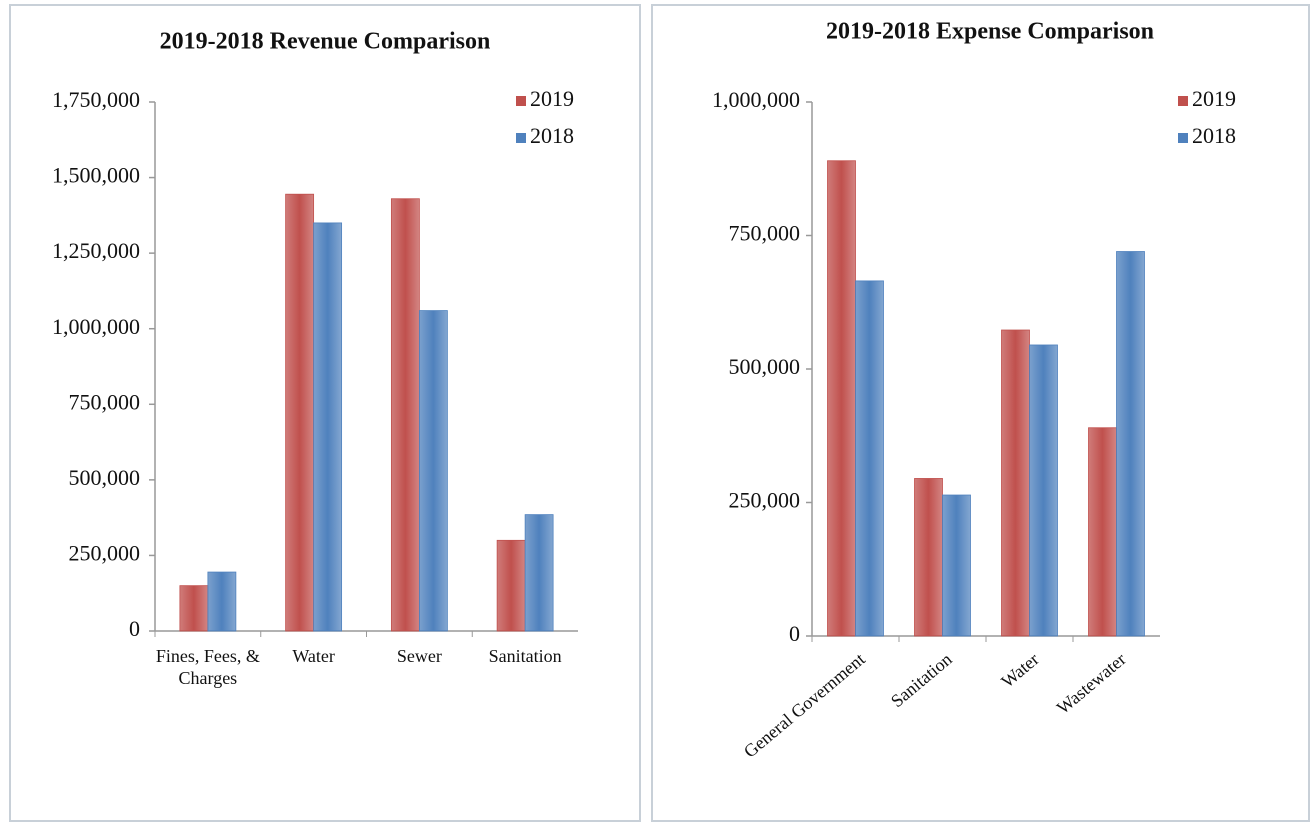  I want to click on x-tick-label: Sewer, so click(419, 656).